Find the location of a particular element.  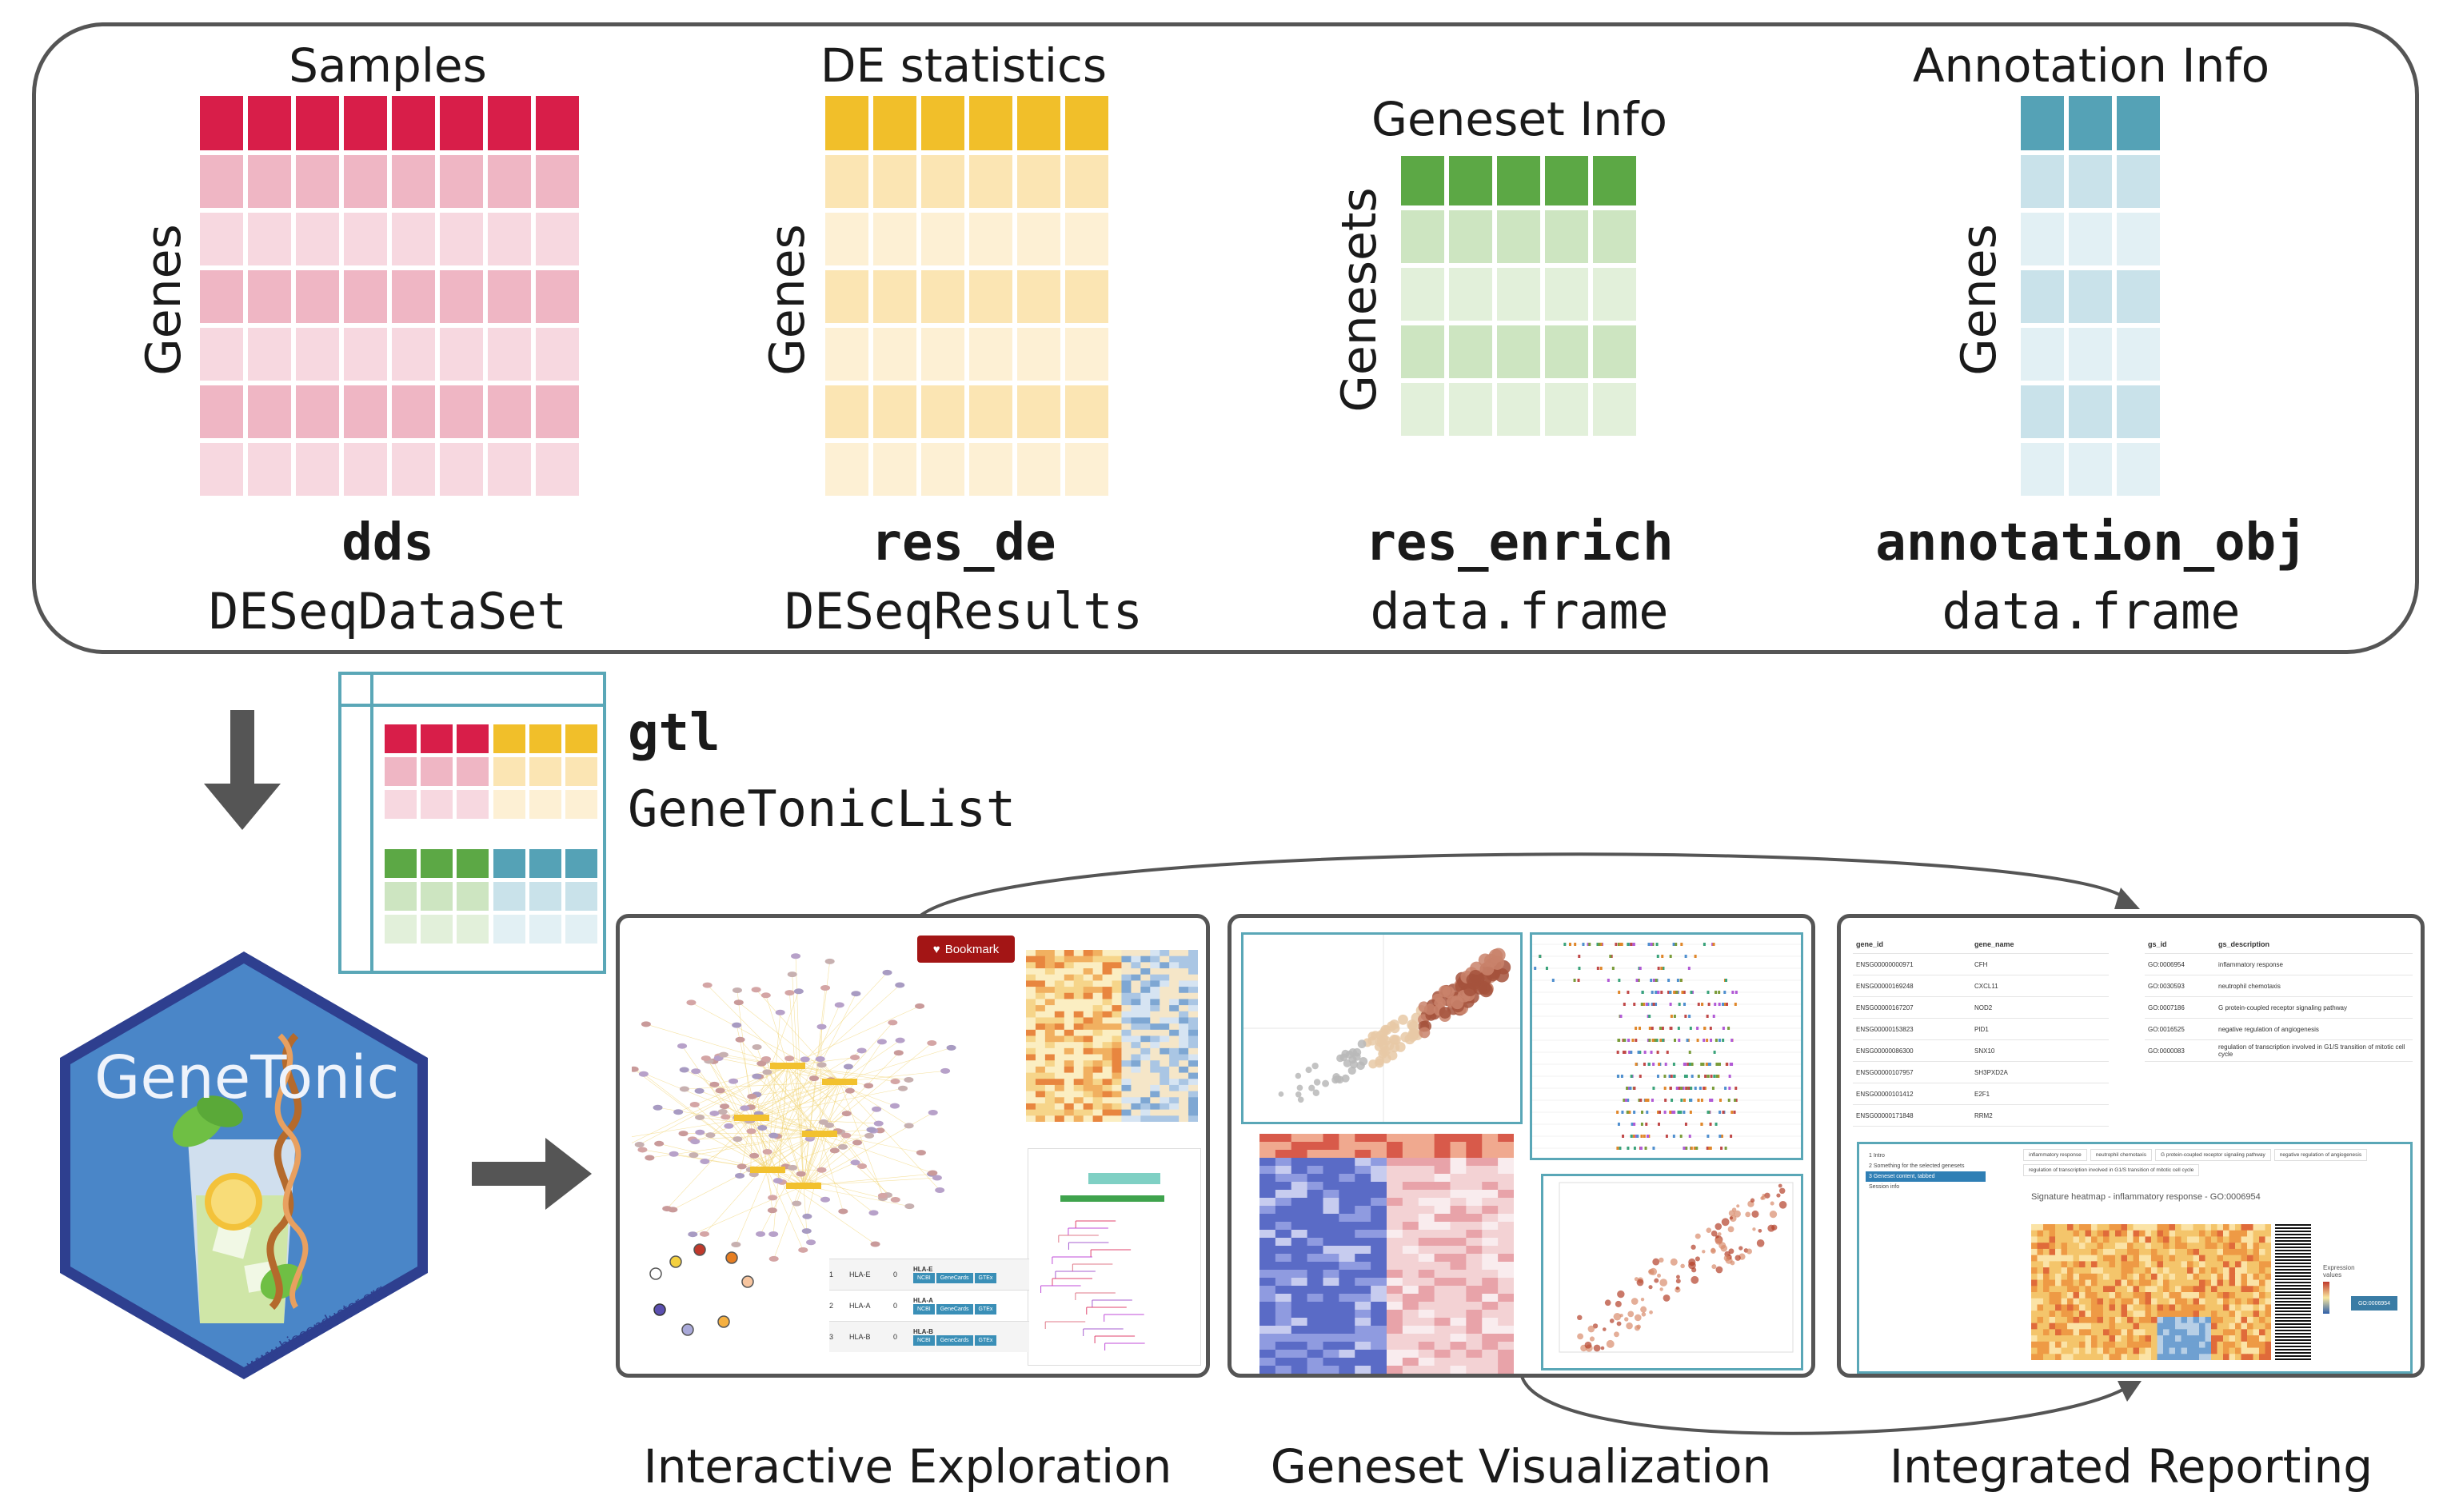

toc-item: Session info is located at coordinates (1885, 1187).